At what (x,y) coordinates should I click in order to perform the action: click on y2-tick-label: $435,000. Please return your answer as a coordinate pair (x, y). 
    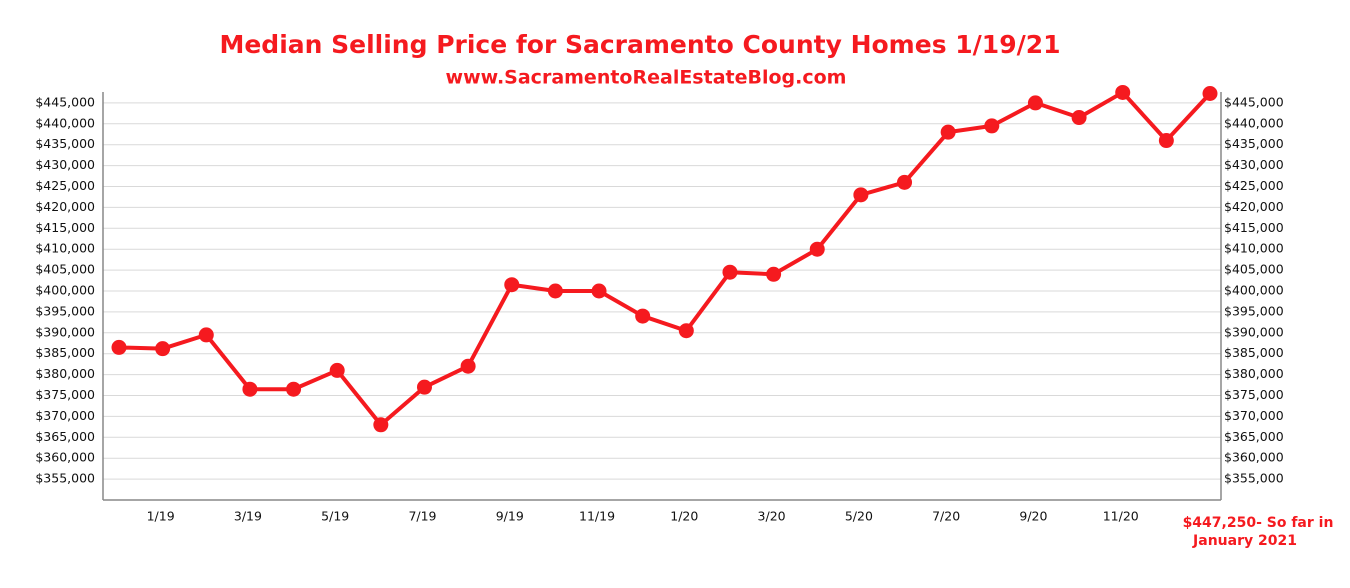
    Looking at the image, I should click on (1254, 143).